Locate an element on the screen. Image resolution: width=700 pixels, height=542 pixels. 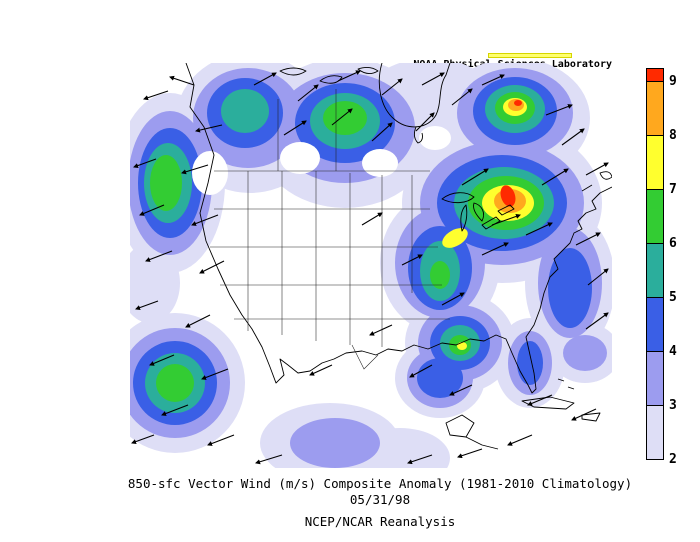
red-anomaly-max-northeast-canada is located at coordinates (518, 103).